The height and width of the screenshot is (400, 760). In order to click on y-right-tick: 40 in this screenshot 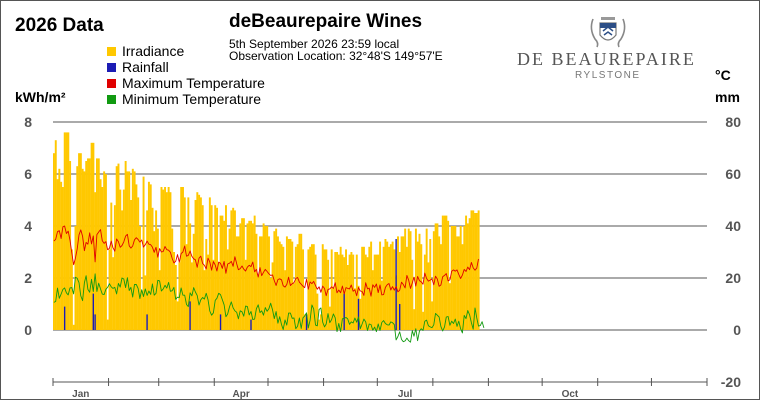, I will do `click(733, 226)`.